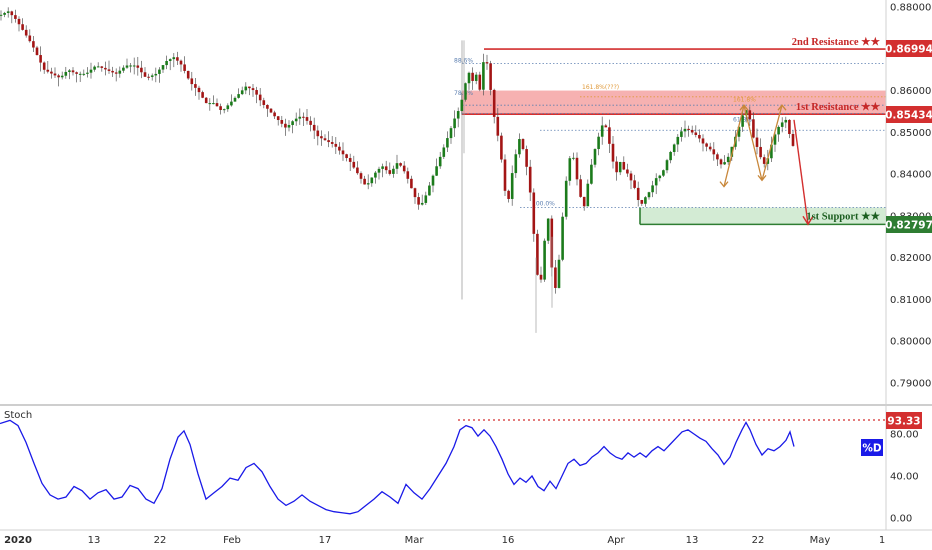  I want to click on badge-value: 0.85434, so click(908, 116).